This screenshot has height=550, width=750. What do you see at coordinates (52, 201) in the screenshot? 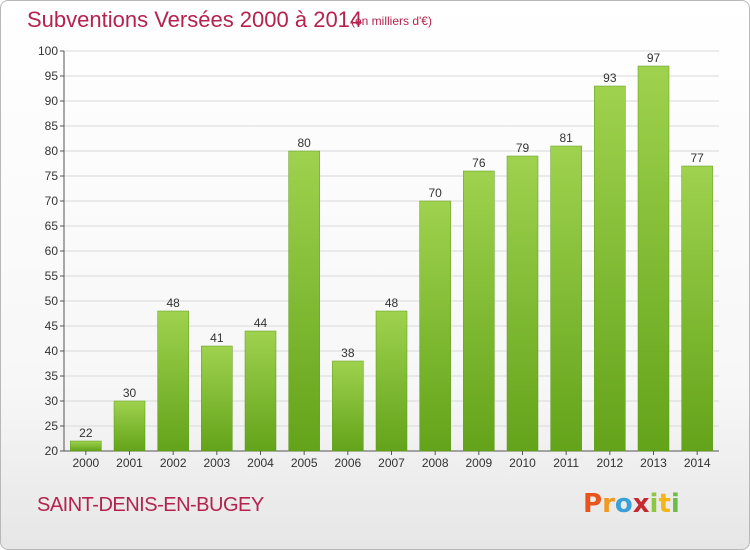
I see `y-tick-label: 70` at bounding box center [52, 201].